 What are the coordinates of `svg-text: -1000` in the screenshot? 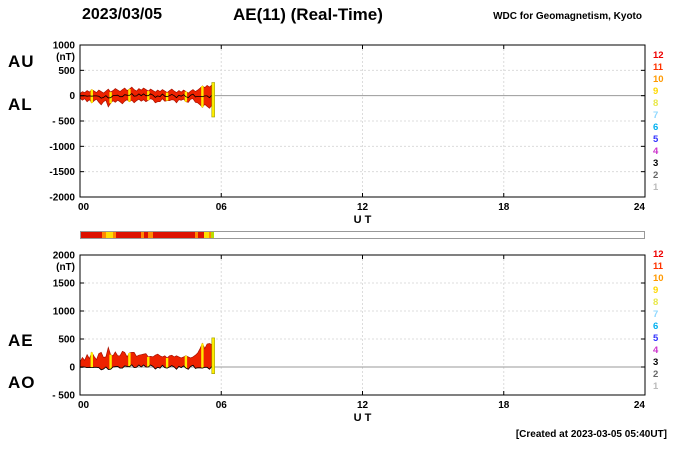 It's located at (62, 147).